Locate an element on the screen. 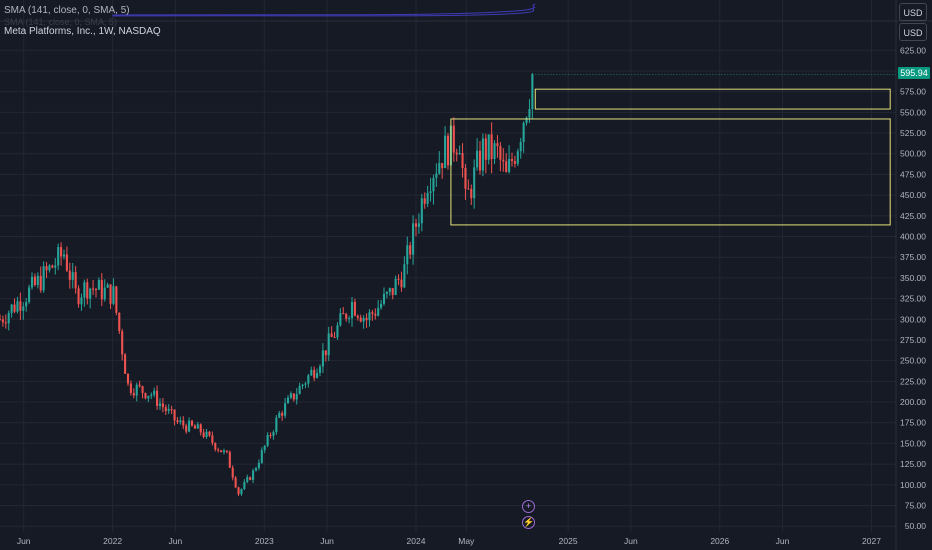 The image size is (932, 550). y-tick-label: 550.00 is located at coordinates (913, 112).